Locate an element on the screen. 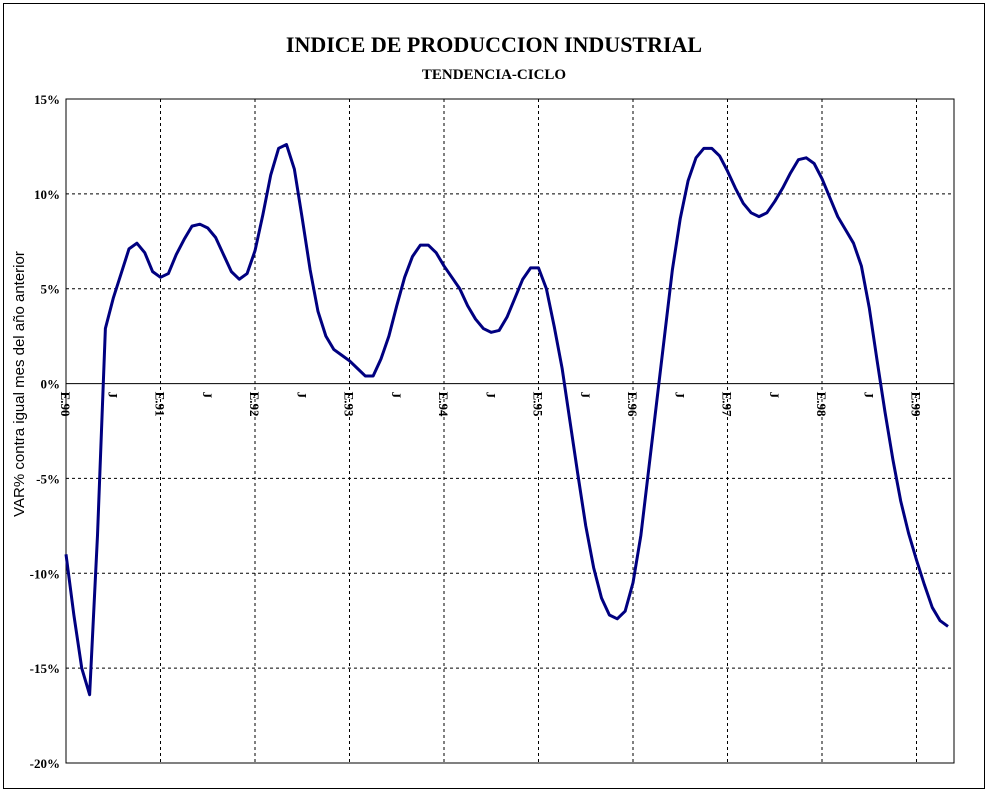 Image resolution: width=988 pixels, height=792 pixels. x-tick-label: E.95 is located at coordinates (538, 404).